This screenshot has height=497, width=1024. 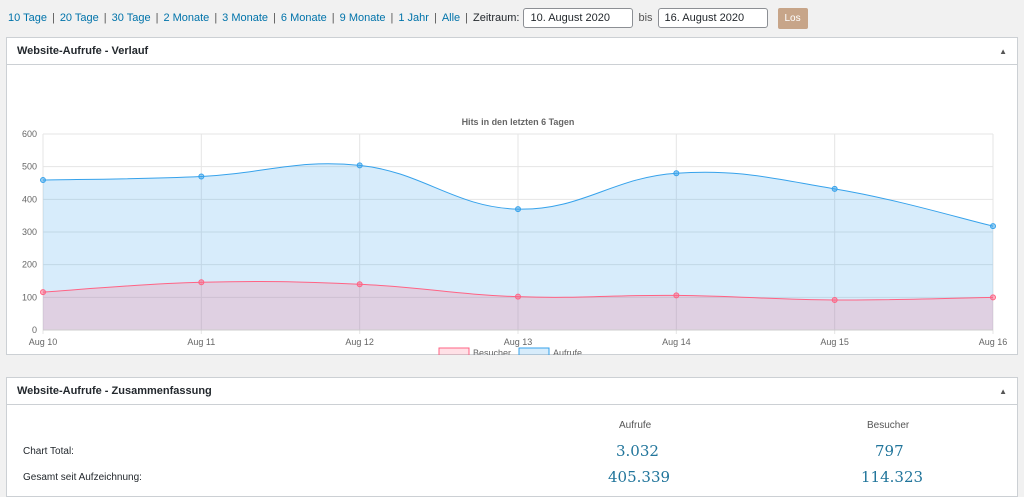 What do you see at coordinates (451, 18) in the screenshot?
I see `range-link-alle: Alle` at bounding box center [451, 18].